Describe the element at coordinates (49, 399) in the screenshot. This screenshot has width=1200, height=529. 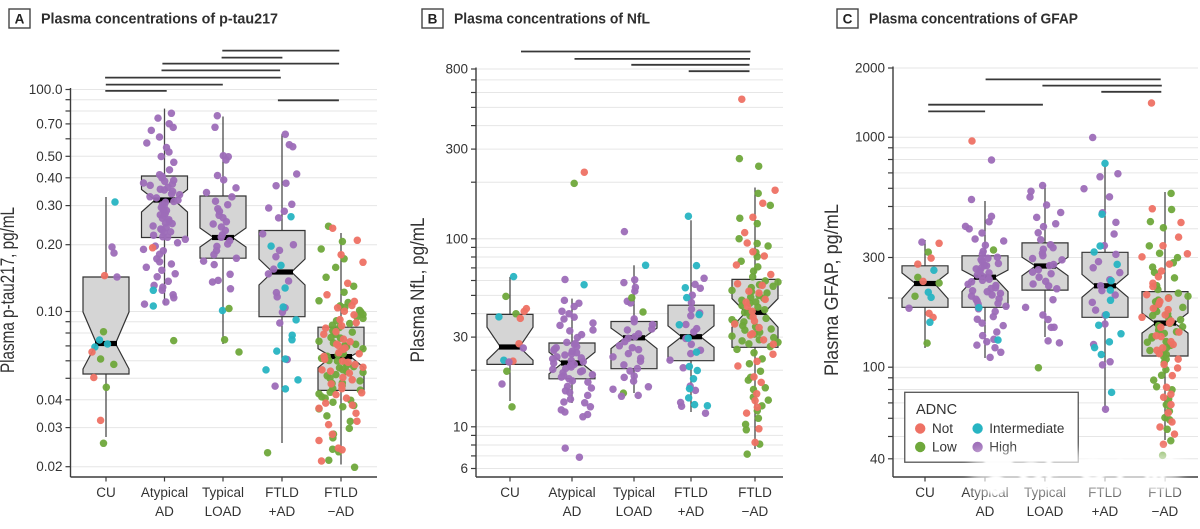
I see `svg-text: 0.04` at that location.